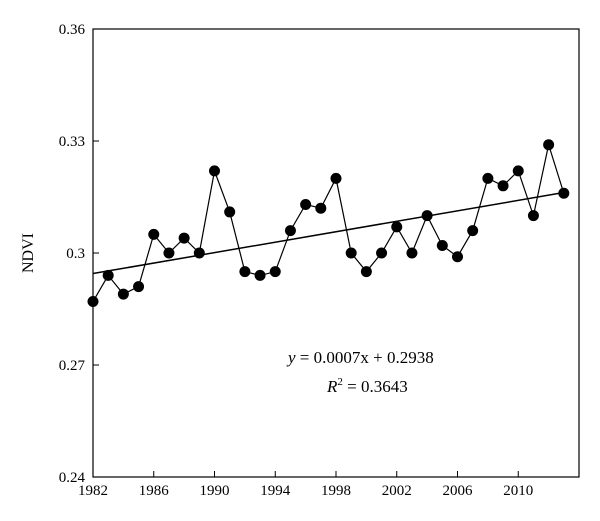 Image resolution: width=600 pixels, height=521 pixels. Describe the element at coordinates (336, 491) in the screenshot. I see `x-tick-label: 1998` at that location.